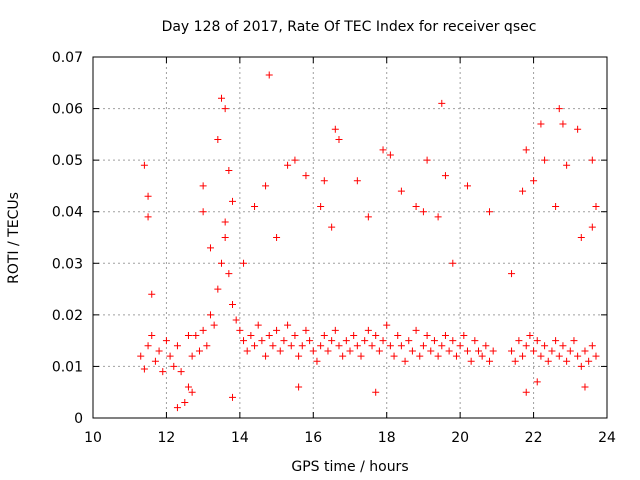 The height and width of the screenshot is (480, 640). What do you see at coordinates (460, 438) in the screenshot?
I see `x-tick-label: 20` at bounding box center [460, 438].